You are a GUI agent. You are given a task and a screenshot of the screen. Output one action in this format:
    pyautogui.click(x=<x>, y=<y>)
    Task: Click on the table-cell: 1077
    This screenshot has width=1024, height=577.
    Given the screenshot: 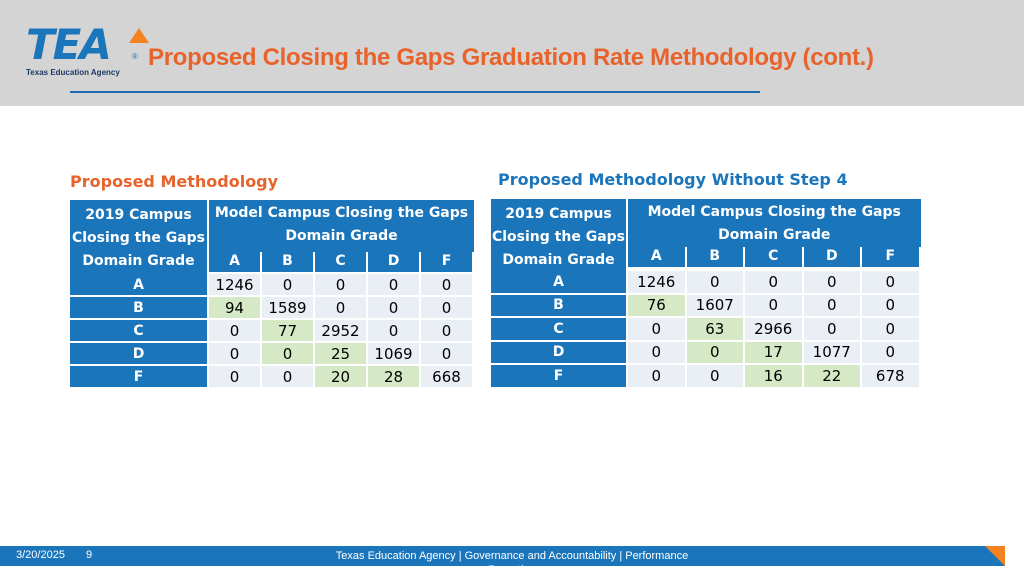 What is the action you would take?
    pyautogui.click(x=831, y=352)
    